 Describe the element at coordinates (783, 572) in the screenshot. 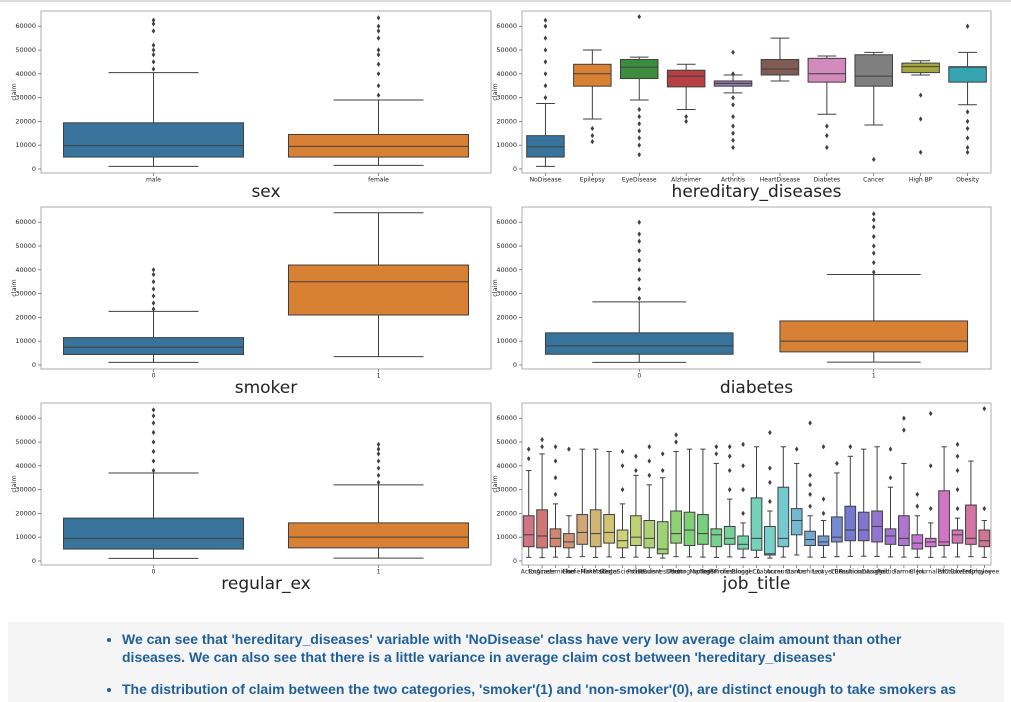

I see `x-tick-label: Accountant` at that location.